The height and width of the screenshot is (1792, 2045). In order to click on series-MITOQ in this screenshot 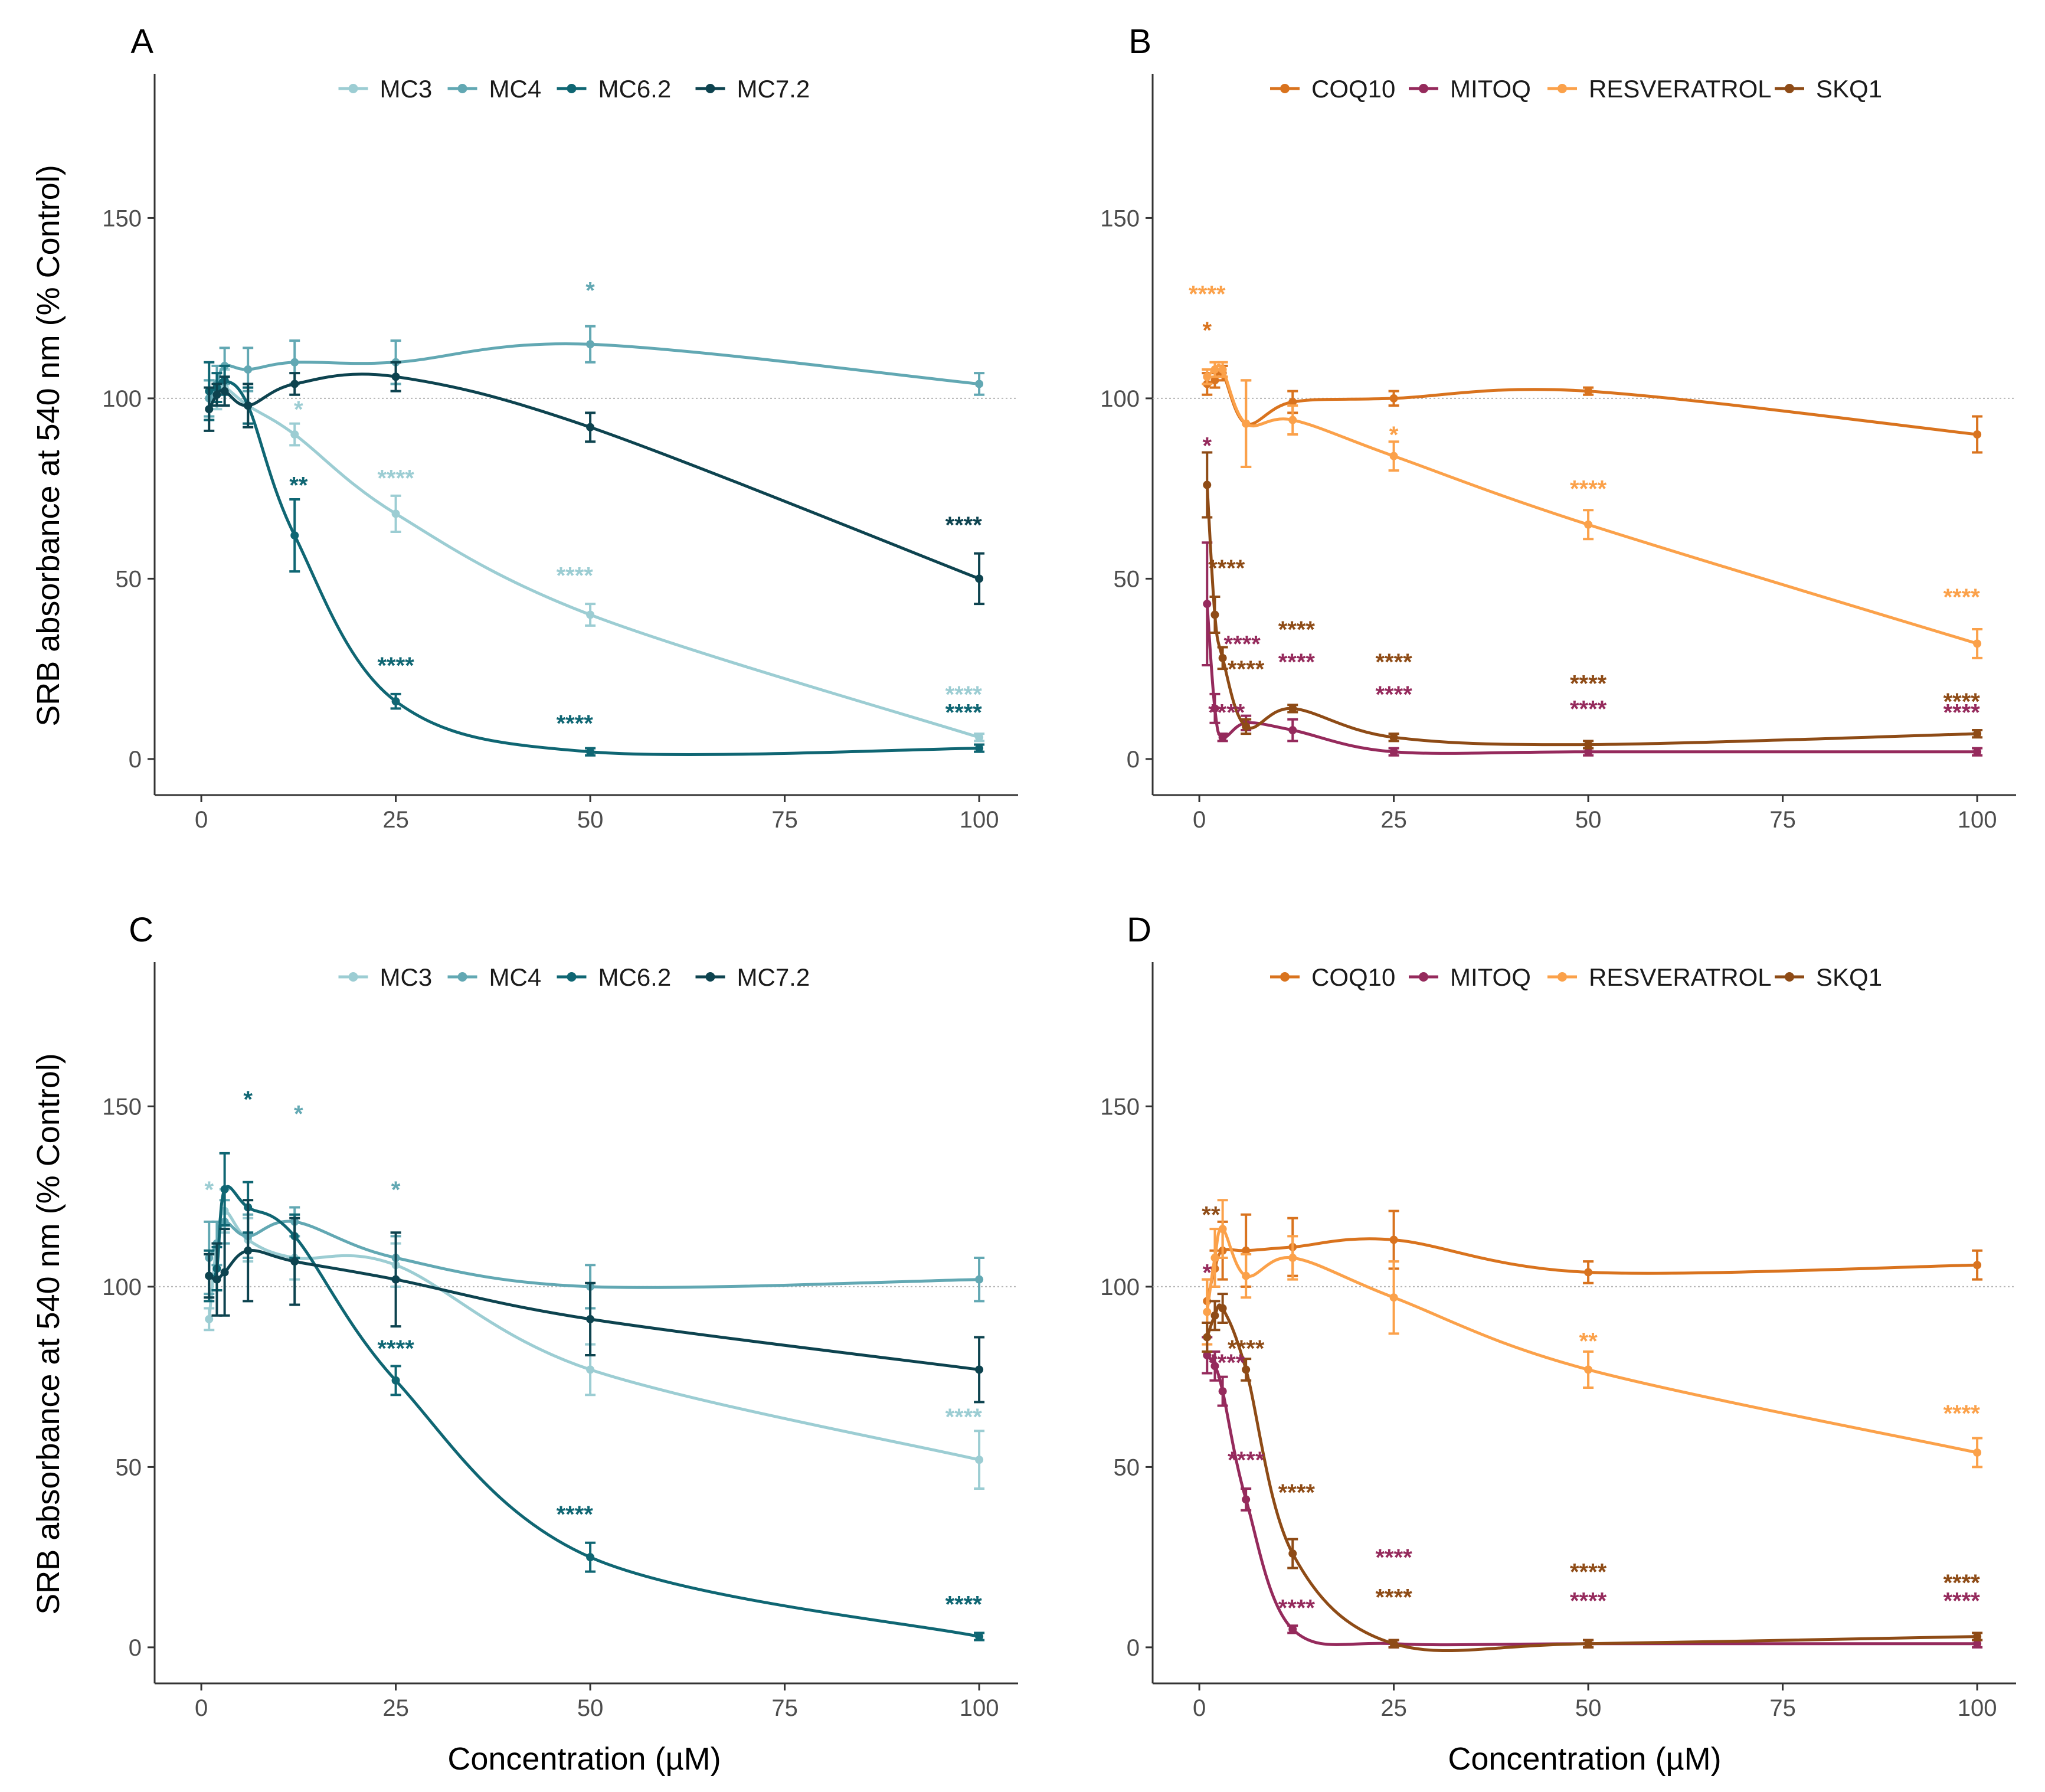, I will do `click(1592, 649)`.